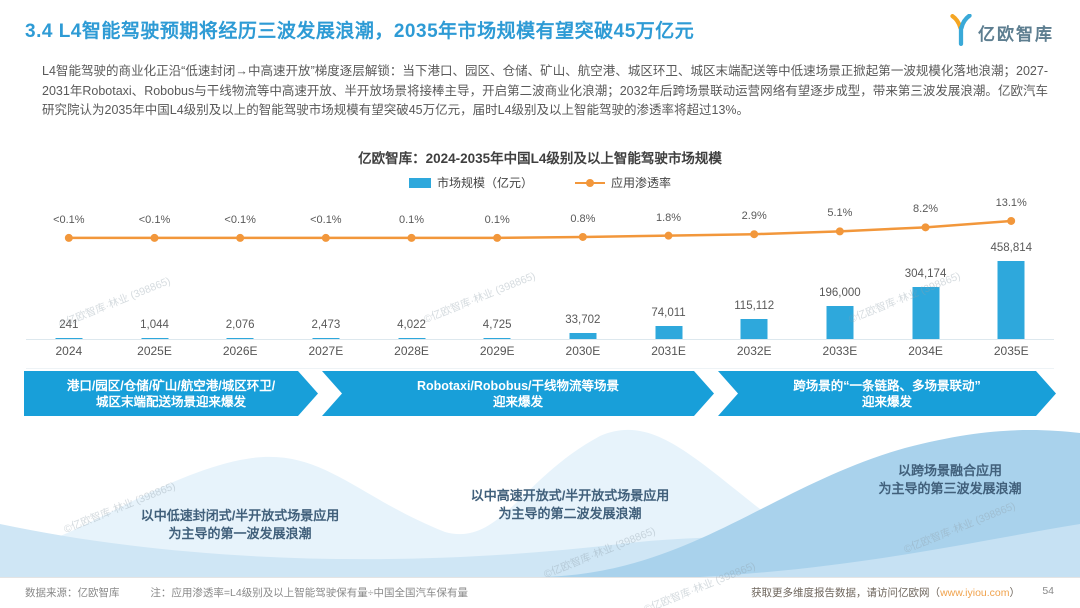 This screenshot has width=1080, height=608. What do you see at coordinates (754, 216) in the screenshot?
I see `penetration-label: 2.9%` at bounding box center [754, 216].